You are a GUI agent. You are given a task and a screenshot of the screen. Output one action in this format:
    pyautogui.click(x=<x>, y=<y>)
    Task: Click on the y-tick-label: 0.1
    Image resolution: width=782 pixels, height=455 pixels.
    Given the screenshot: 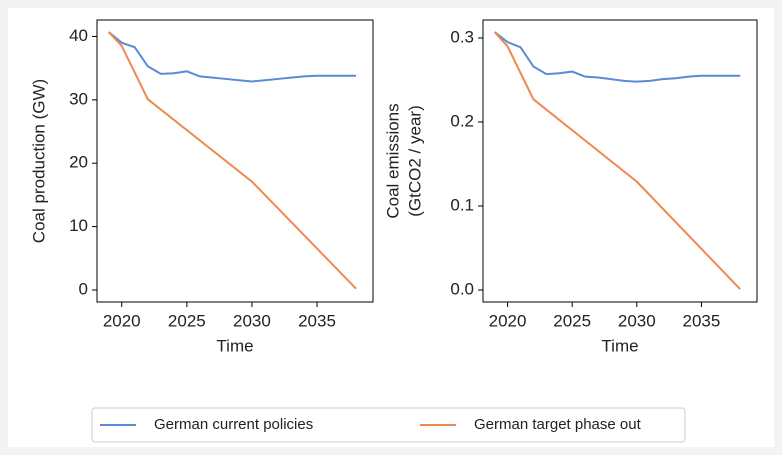 What is the action you would take?
    pyautogui.click(x=462, y=204)
    